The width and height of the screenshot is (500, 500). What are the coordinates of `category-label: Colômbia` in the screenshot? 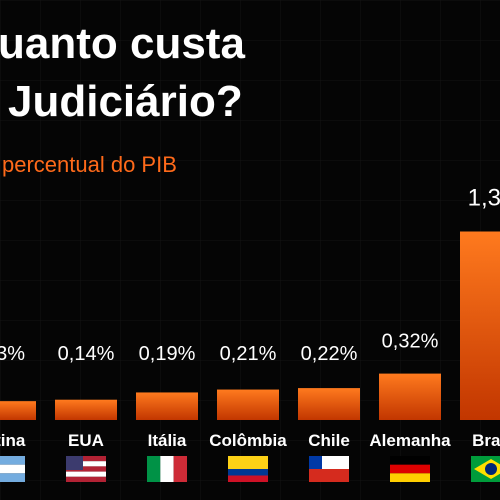 It's located at (248, 440).